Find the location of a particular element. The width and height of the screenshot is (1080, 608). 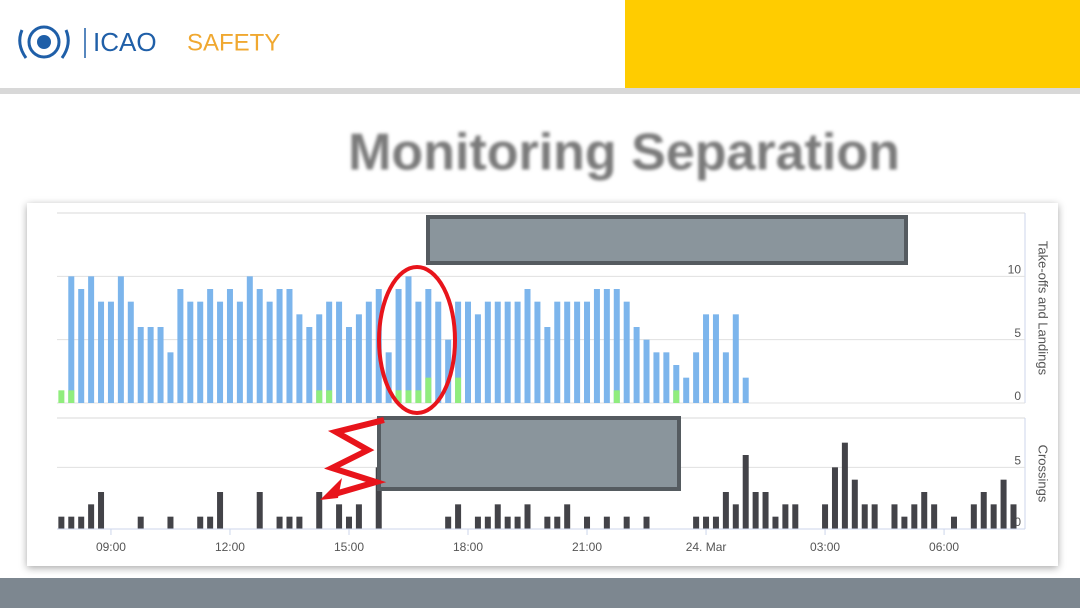

header-band is located at coordinates (852, 44).